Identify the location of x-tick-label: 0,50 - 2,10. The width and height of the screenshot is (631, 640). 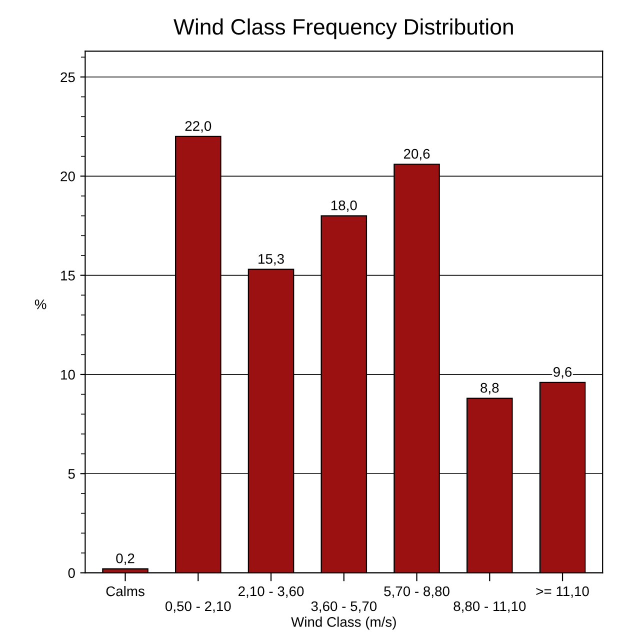
(198, 607).